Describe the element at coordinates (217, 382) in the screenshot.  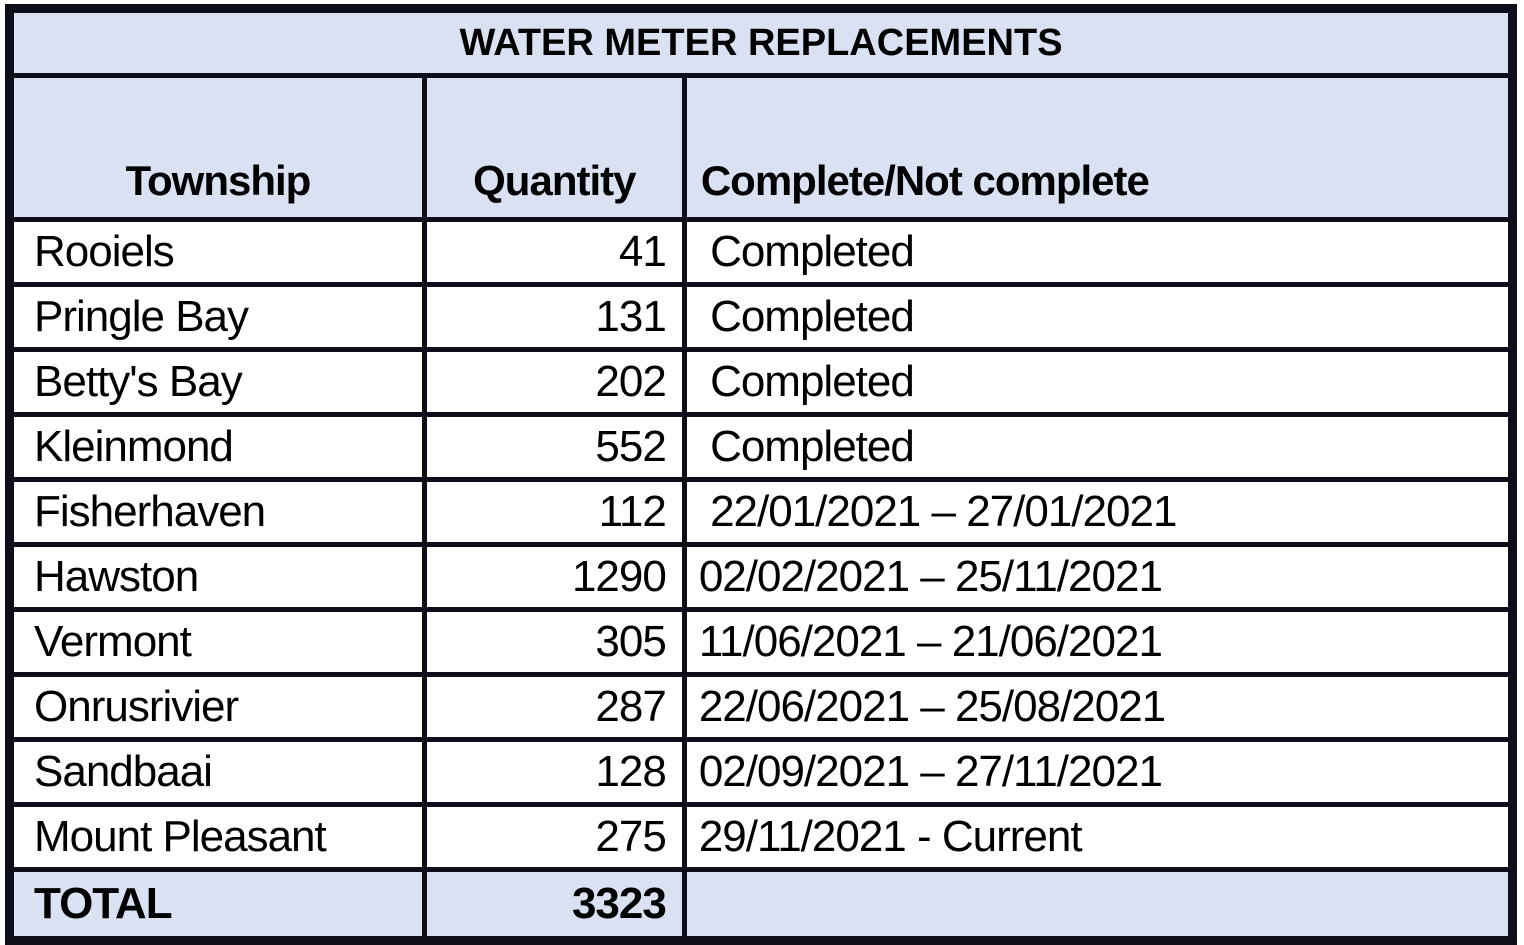
I see `township-cell: Betty's Bay` at that location.